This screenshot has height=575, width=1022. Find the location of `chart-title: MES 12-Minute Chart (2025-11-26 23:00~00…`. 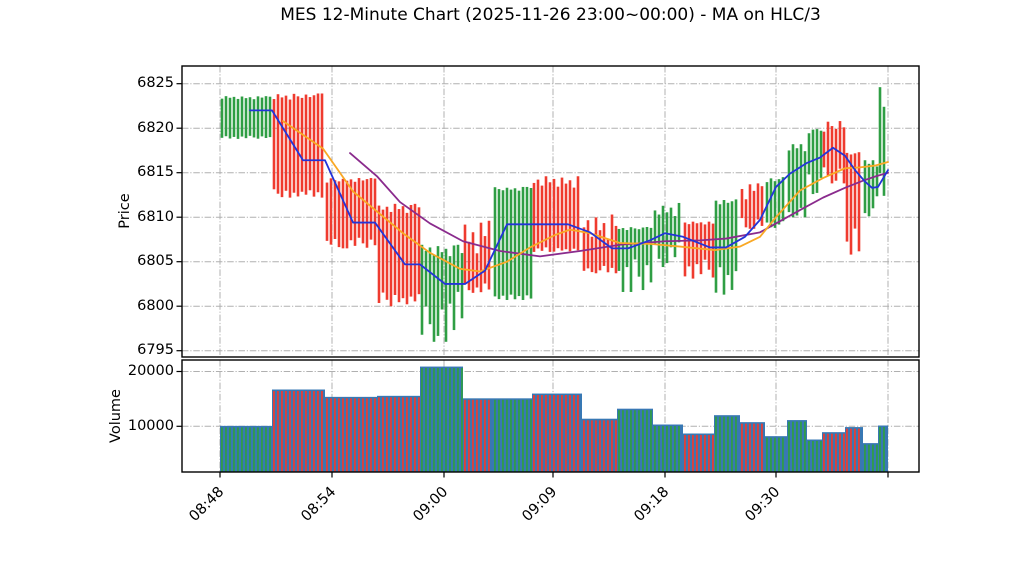

chart-title: MES 12-Minute Chart (2025-11-26 23:00~00… is located at coordinates (550, 15).